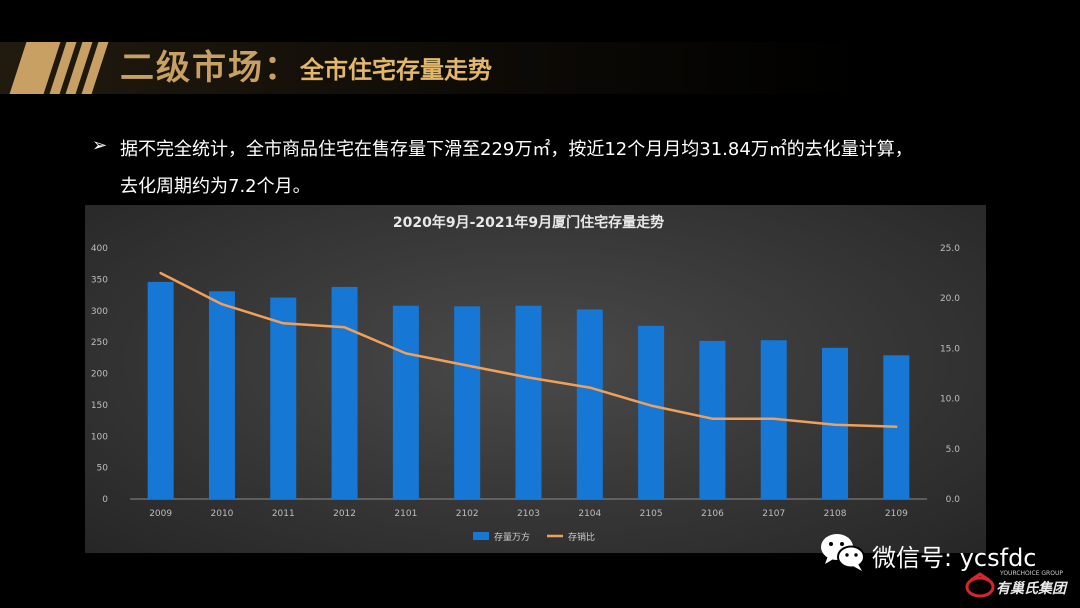 The image size is (1080, 608). Describe the element at coordinates (843, 552) in the screenshot. I see `wechat-icon` at that location.